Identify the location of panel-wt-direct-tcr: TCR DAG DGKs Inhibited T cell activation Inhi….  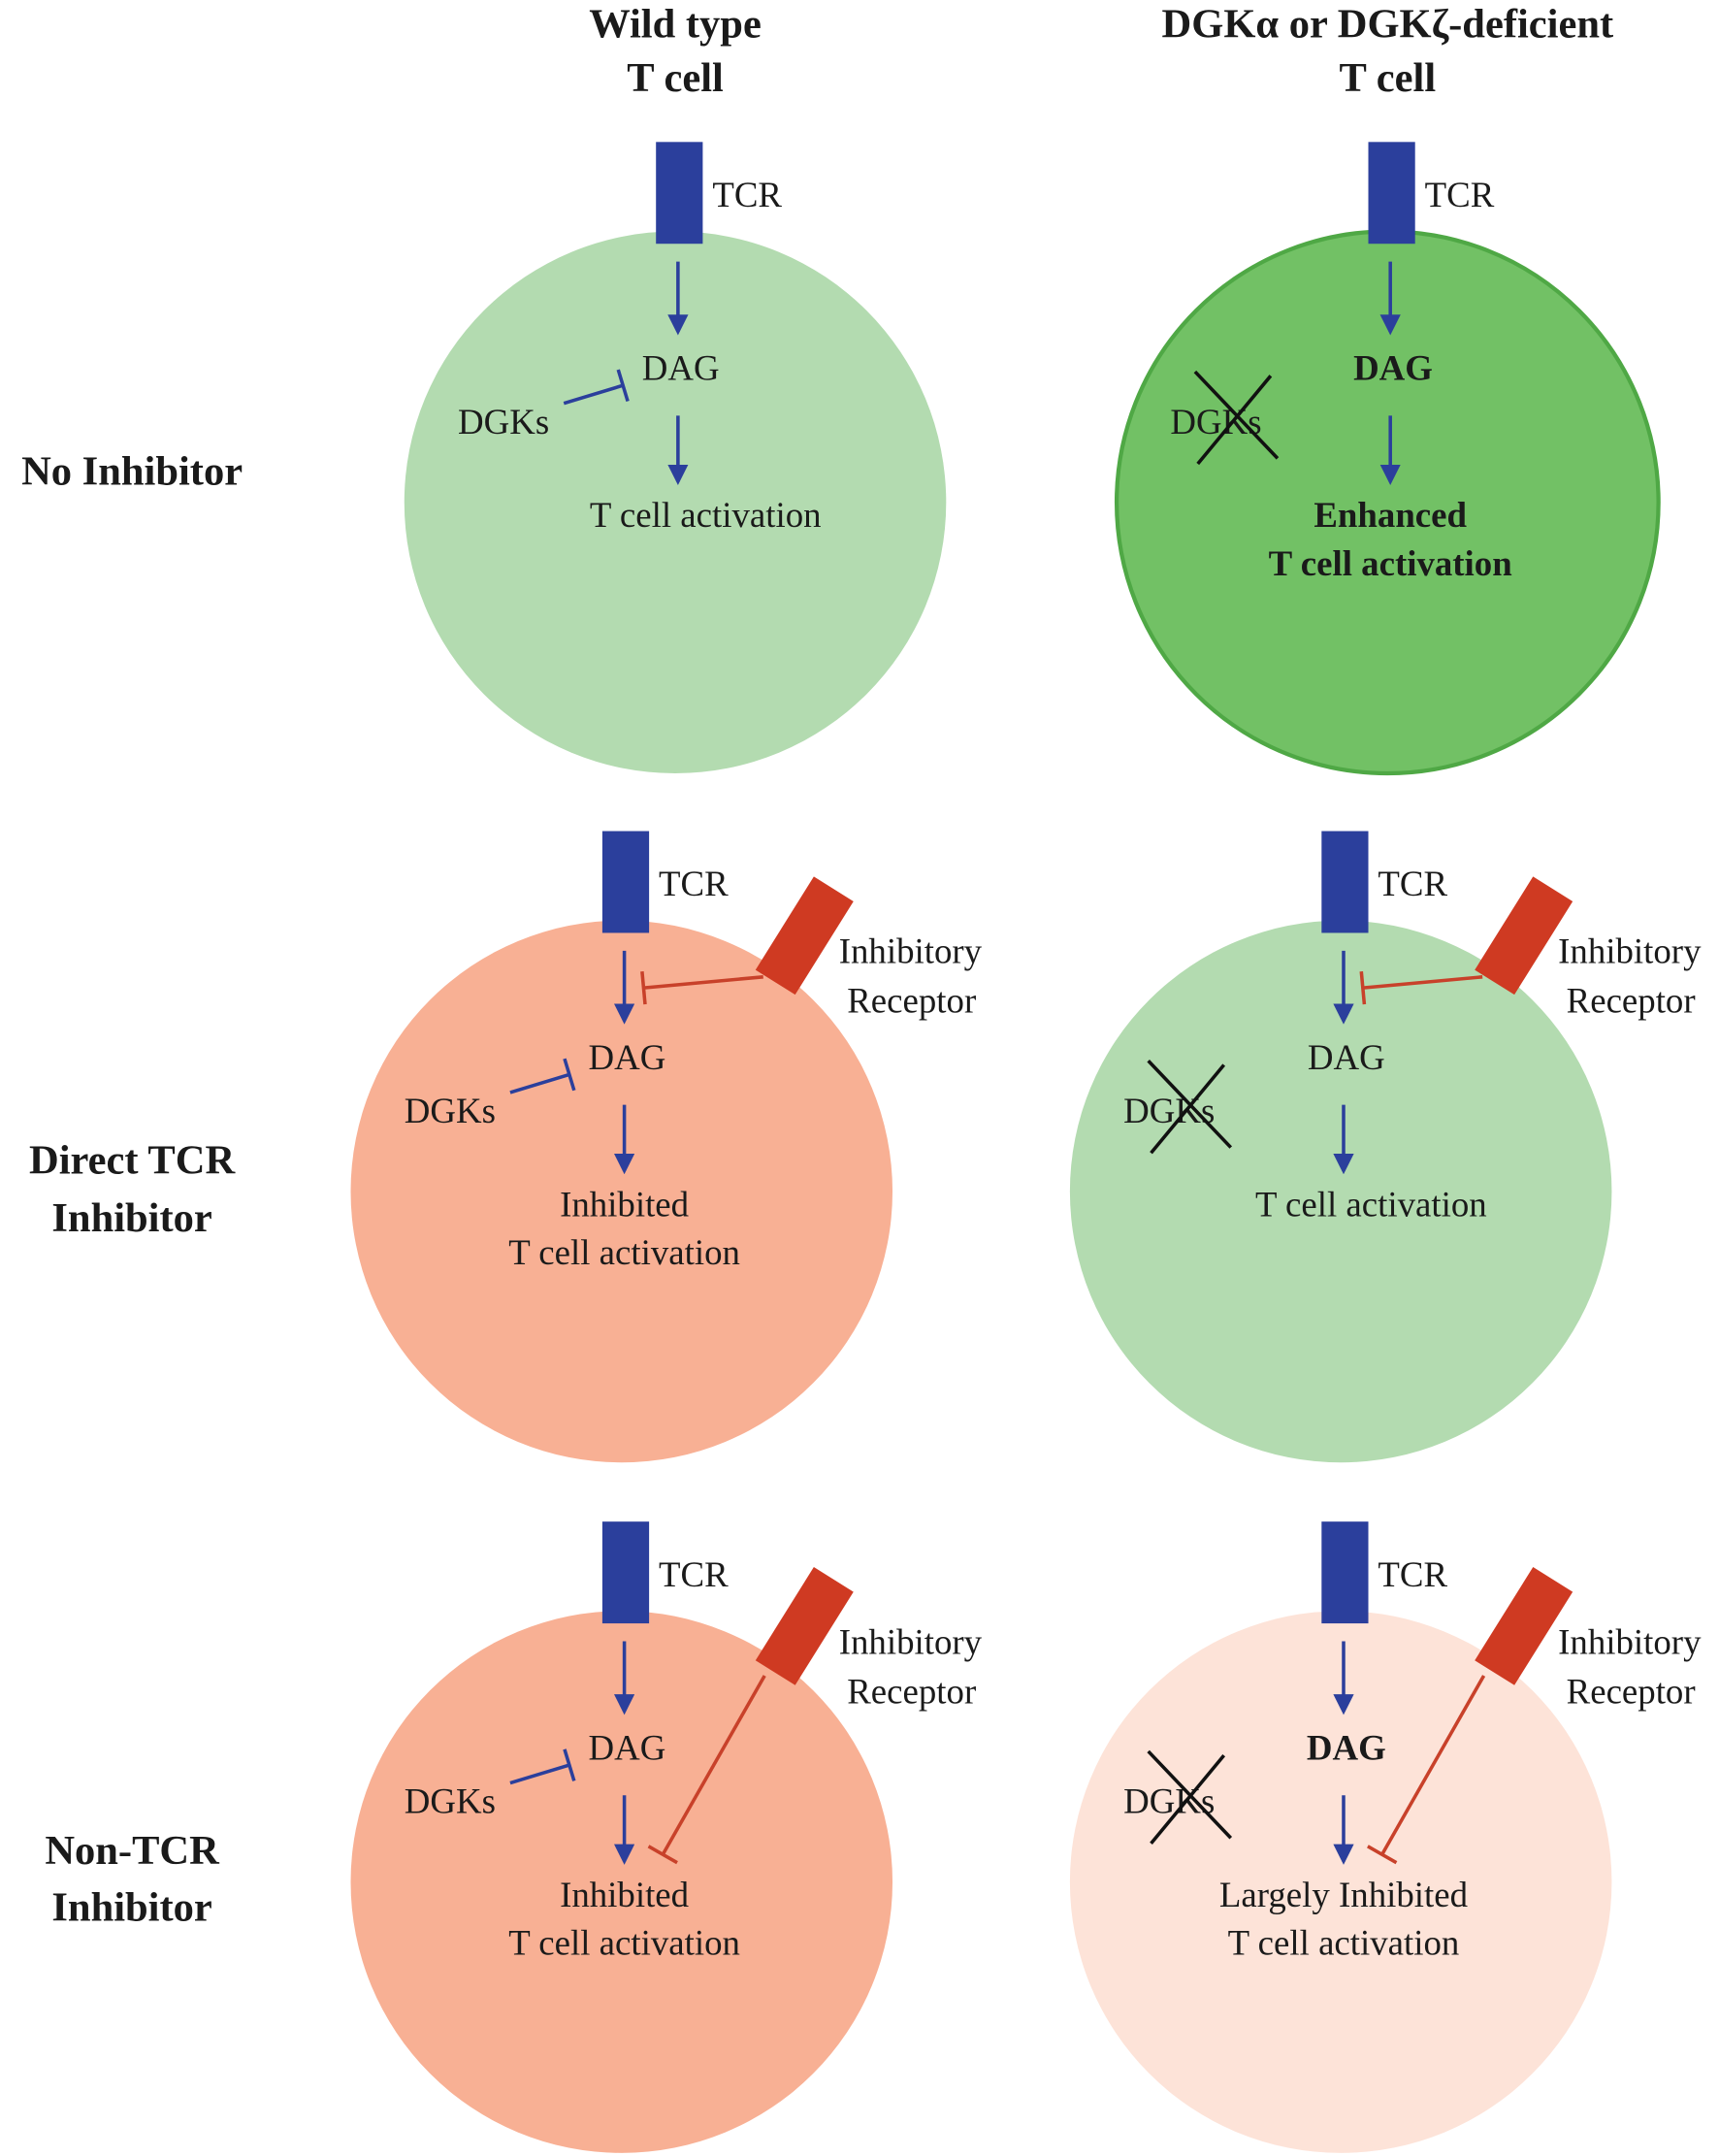
(666, 1147).